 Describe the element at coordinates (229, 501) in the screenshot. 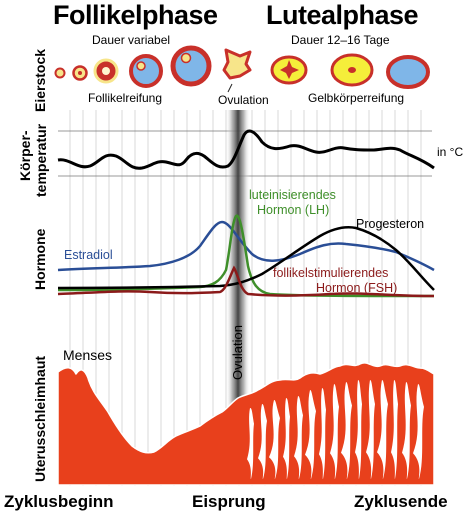

I see `axis-label-middle: Eisprung` at that location.